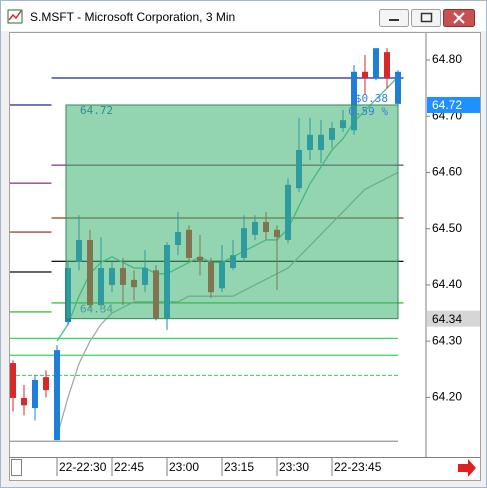 The image size is (487, 488). What do you see at coordinates (16, 467) in the screenshot?
I see `scroll-box` at bounding box center [16, 467].